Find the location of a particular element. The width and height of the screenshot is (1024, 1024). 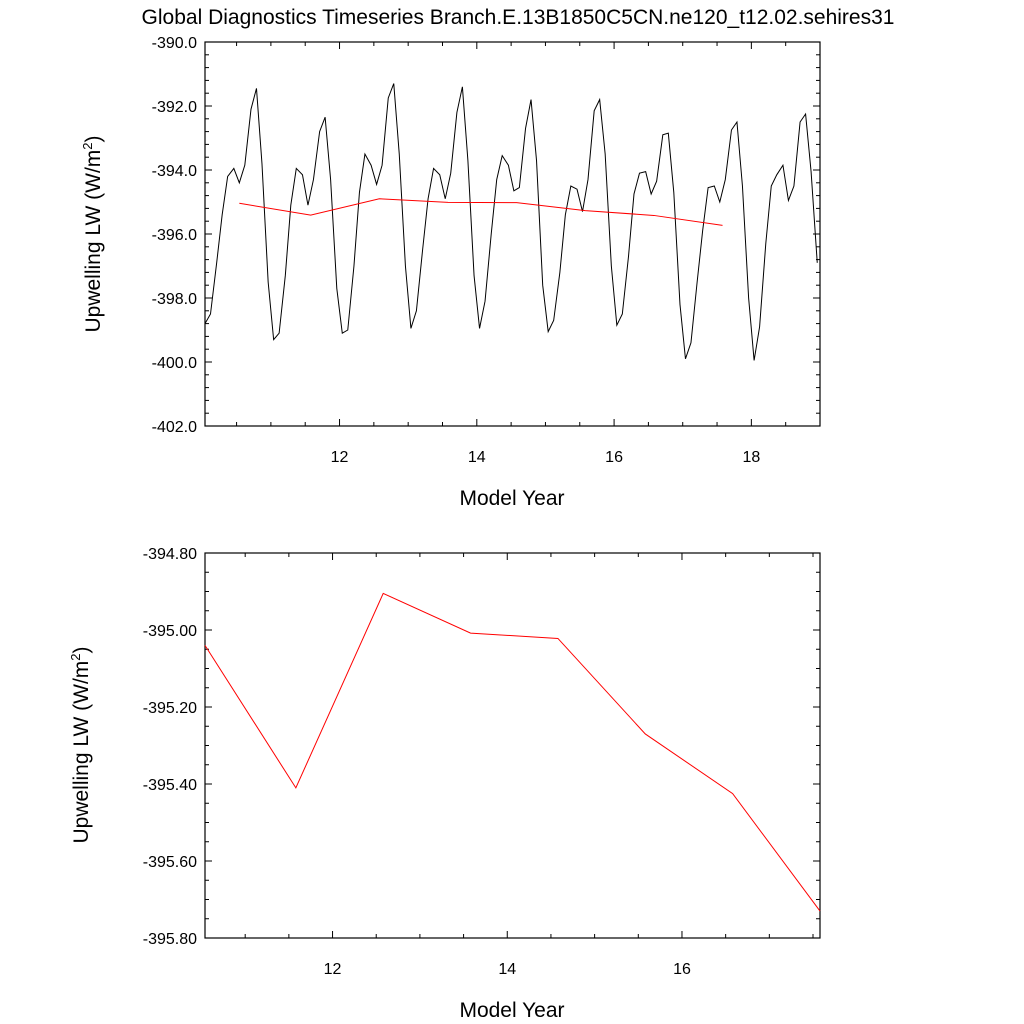

bottom-y-axis-title: Upwelling LW (W/m2) is located at coordinates (80, 744).